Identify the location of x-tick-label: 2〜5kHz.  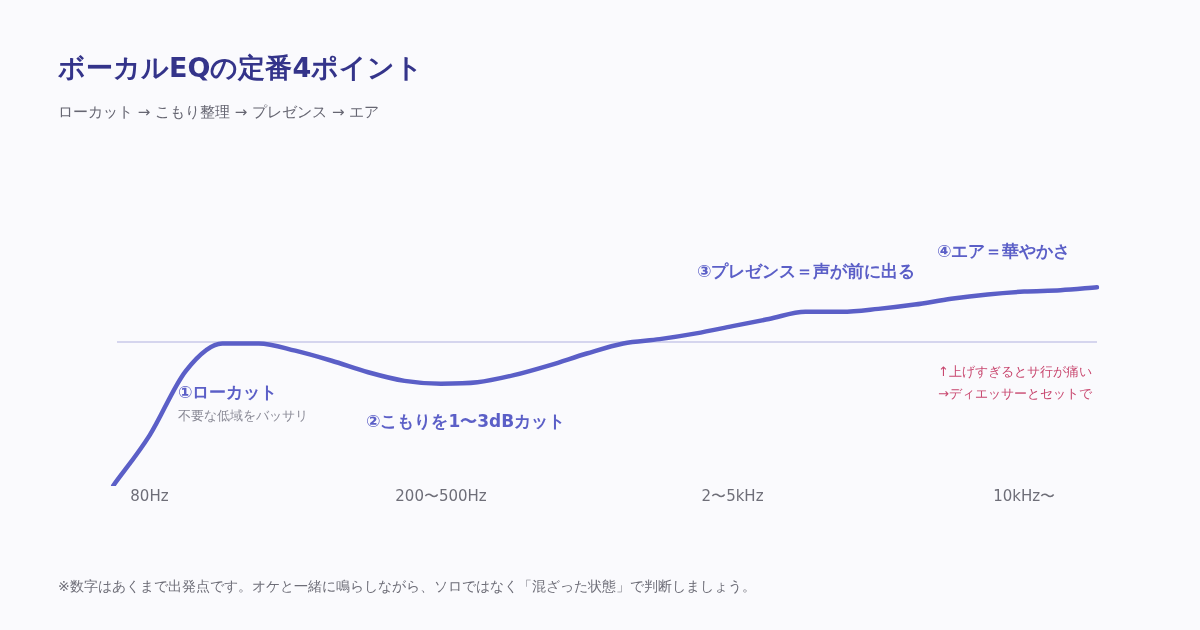
(732, 495).